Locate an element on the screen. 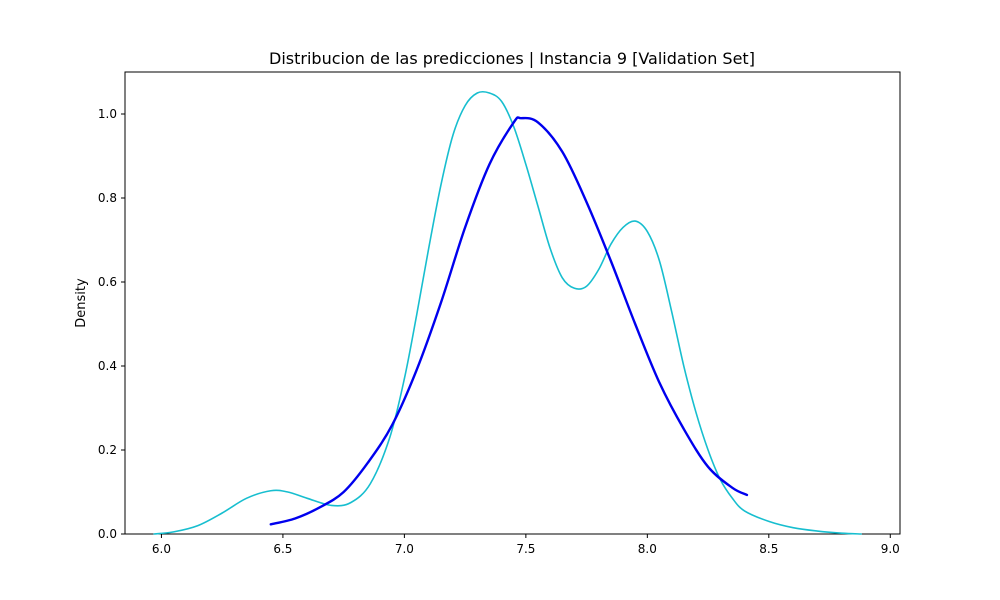 The image size is (1000, 600). x-tick-label: 6.5 is located at coordinates (282, 549).